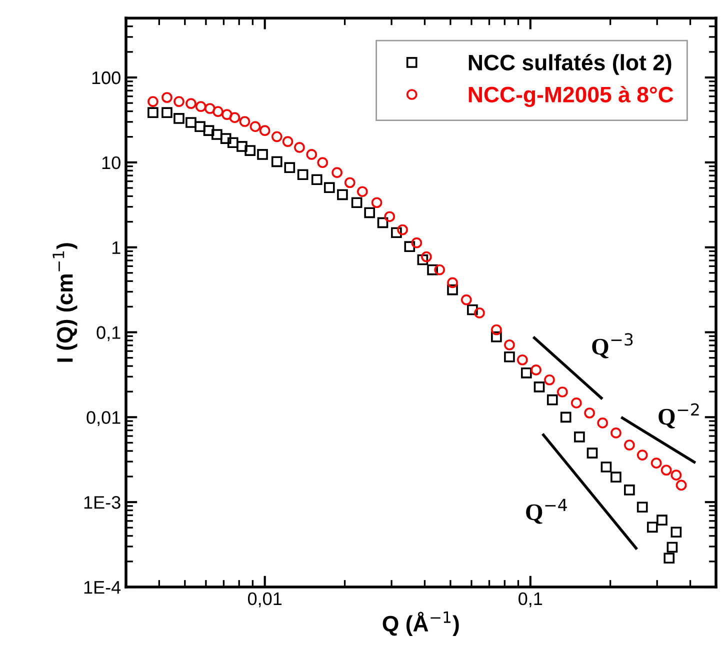 The height and width of the screenshot is (647, 722). Describe the element at coordinates (102, 502) in the screenshot. I see `y-tick-label: 1E-3` at that location.